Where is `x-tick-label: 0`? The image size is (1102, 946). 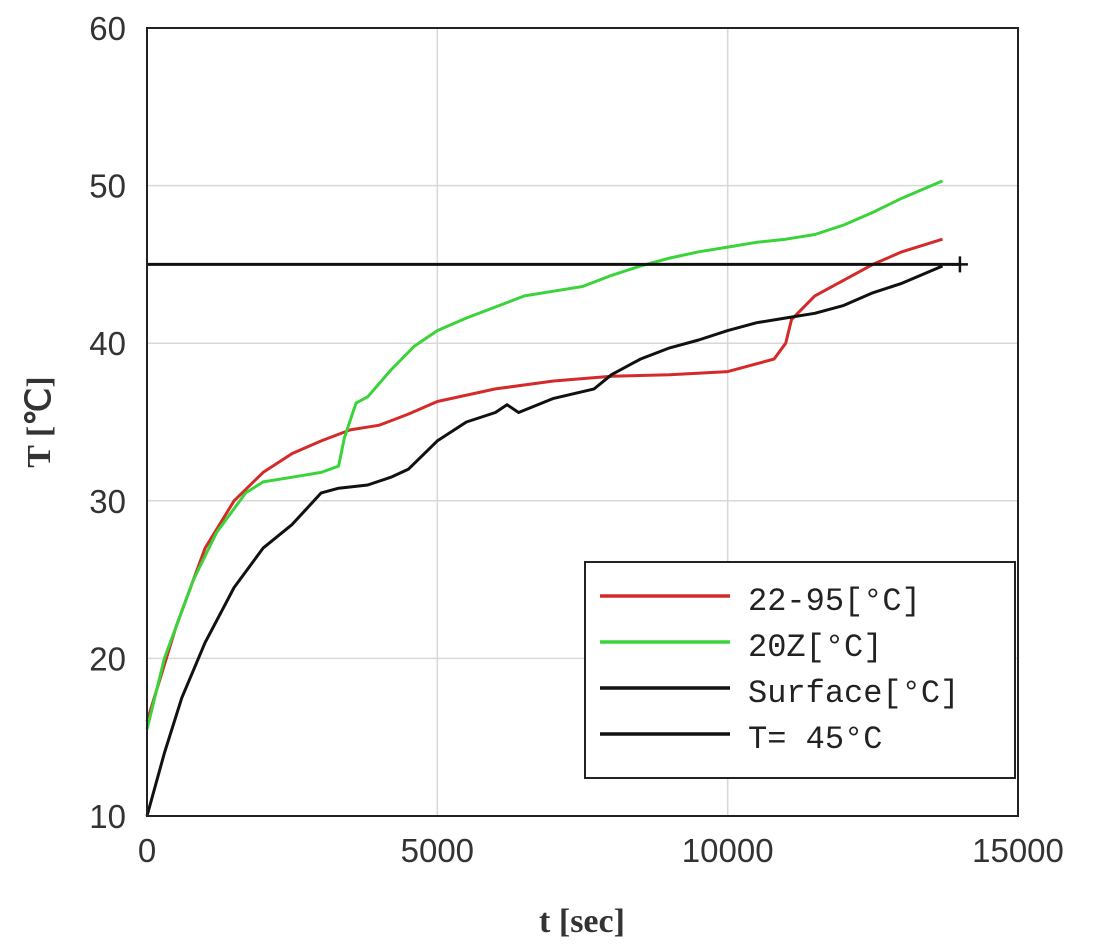
x-tick-label: 0 is located at coordinates (147, 850).